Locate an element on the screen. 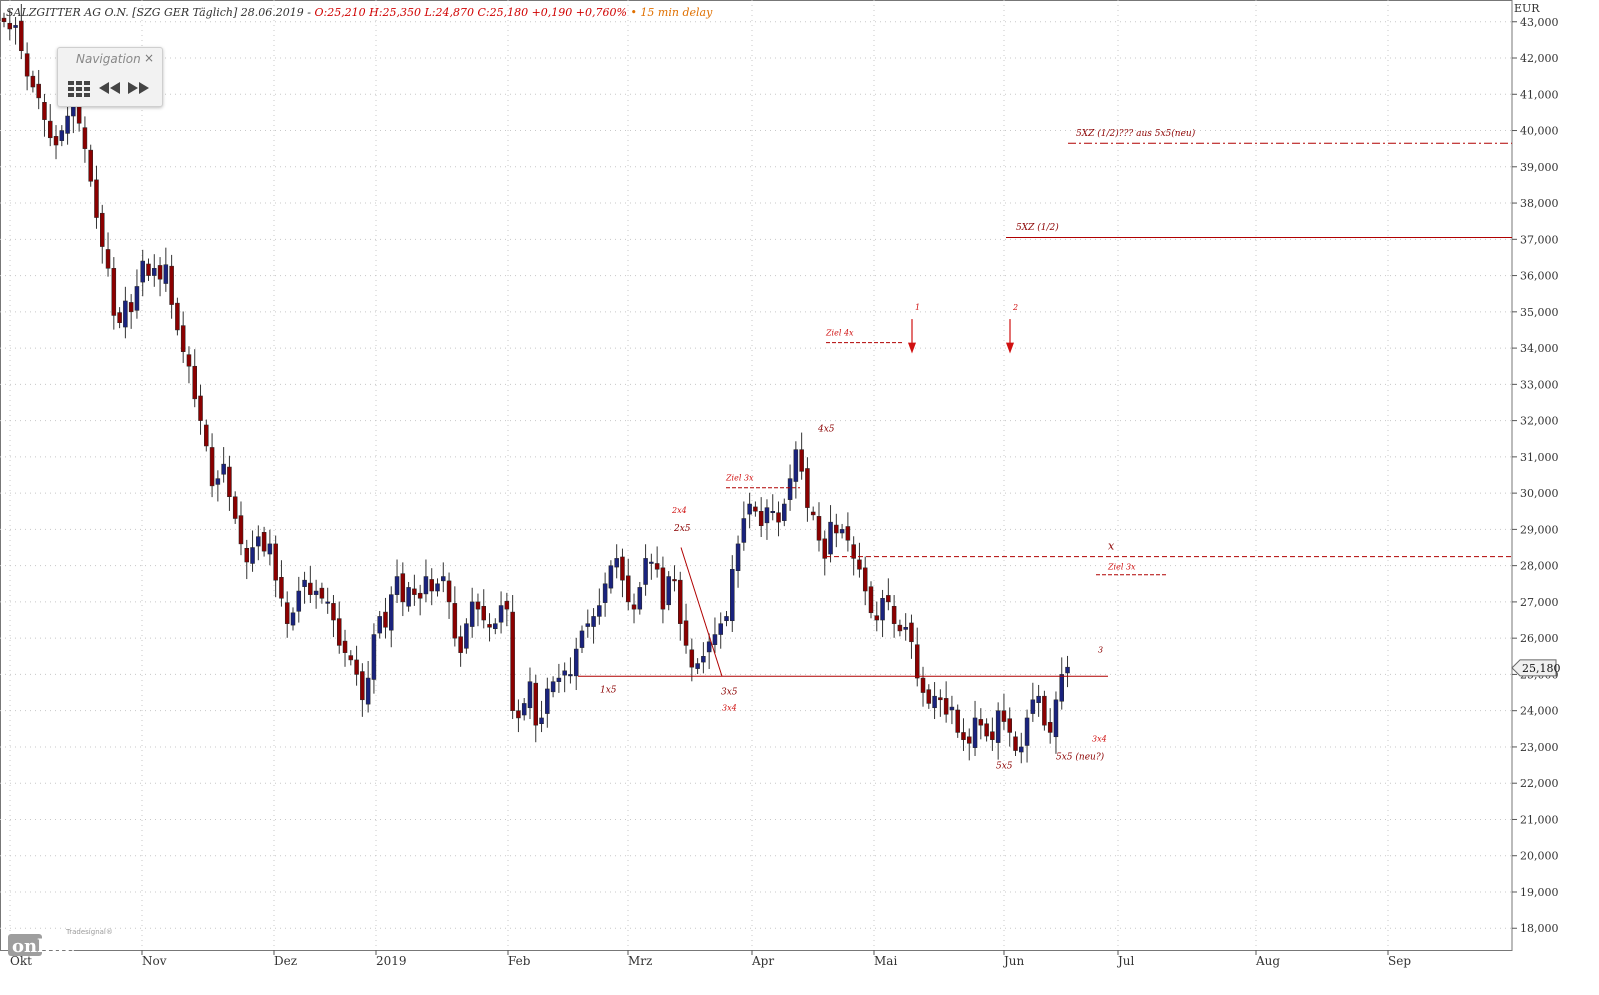 This screenshot has height=995, width=1599. label-5xz: 5XZ (1/2) is located at coordinates (1037, 227).